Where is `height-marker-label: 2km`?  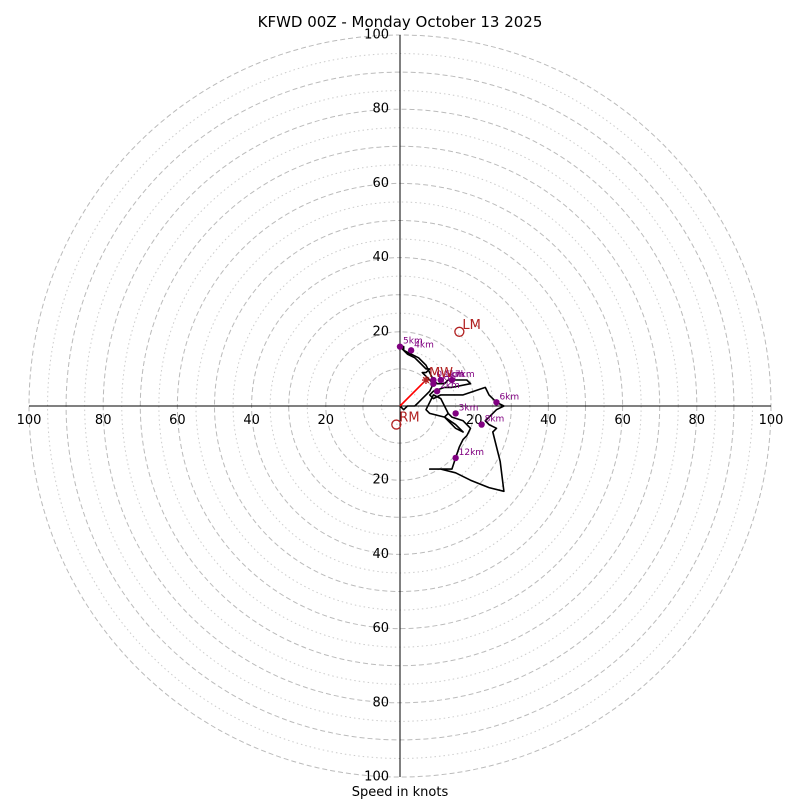
height-marker-label: 2km is located at coordinates (450, 386).